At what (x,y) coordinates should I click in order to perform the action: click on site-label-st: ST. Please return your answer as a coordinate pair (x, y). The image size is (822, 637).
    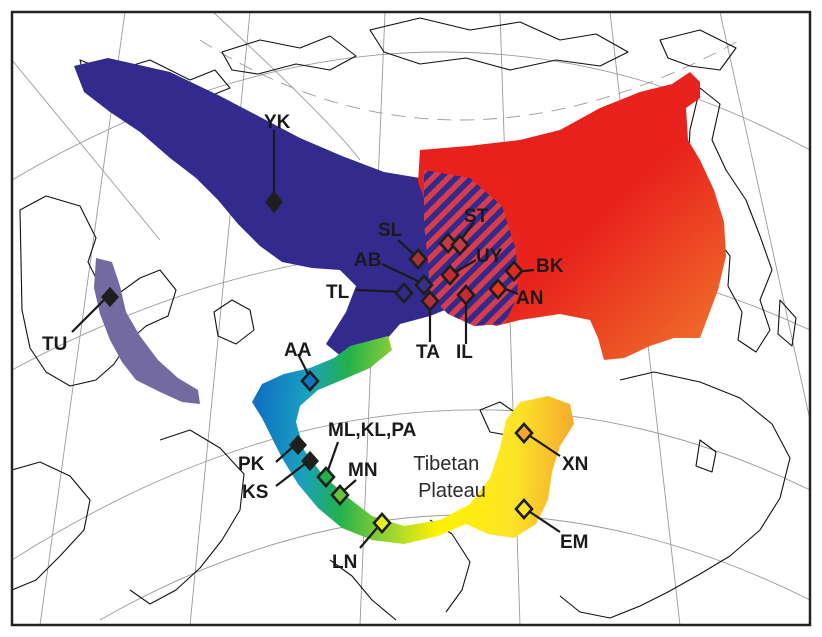
    Looking at the image, I should click on (476, 216).